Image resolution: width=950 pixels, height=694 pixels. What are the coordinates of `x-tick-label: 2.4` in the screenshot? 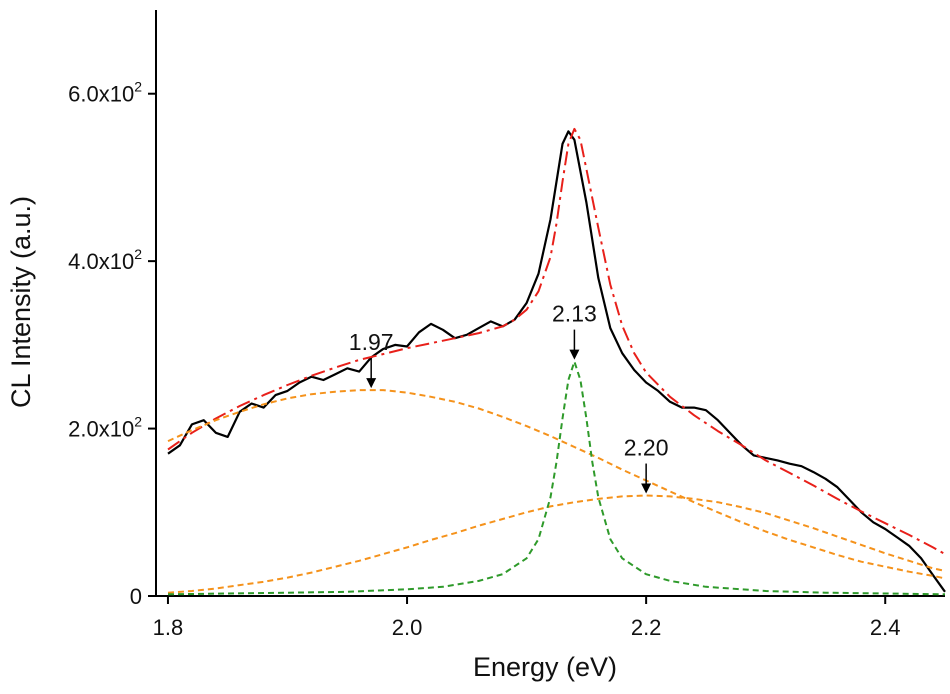 It's located at (885, 627).